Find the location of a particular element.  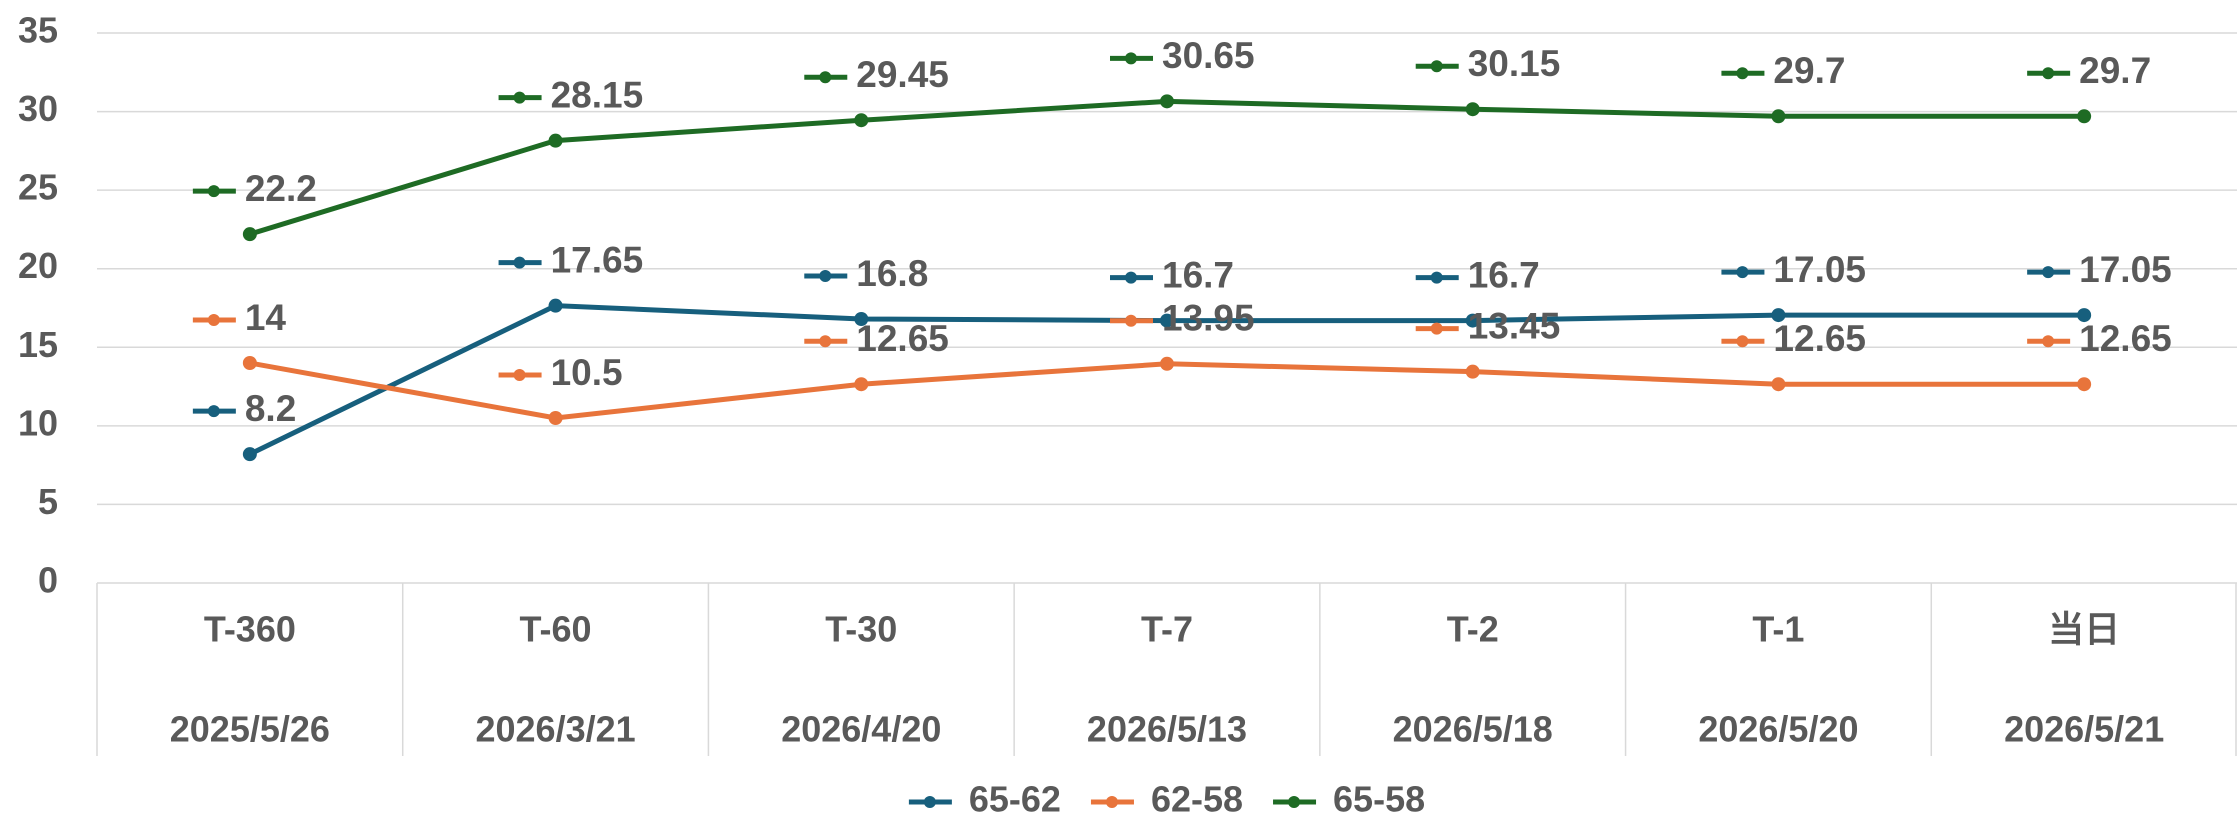

data-label: 29.45 is located at coordinates (902, 74).